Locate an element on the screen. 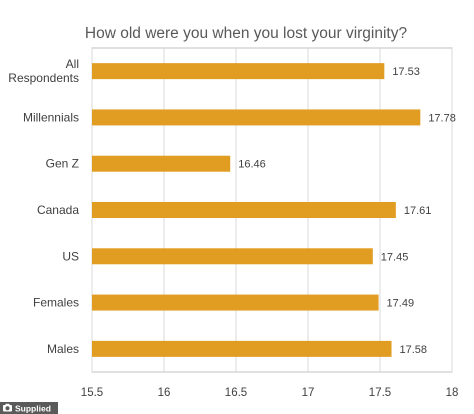  category-label: Gen Z is located at coordinates (62, 164).